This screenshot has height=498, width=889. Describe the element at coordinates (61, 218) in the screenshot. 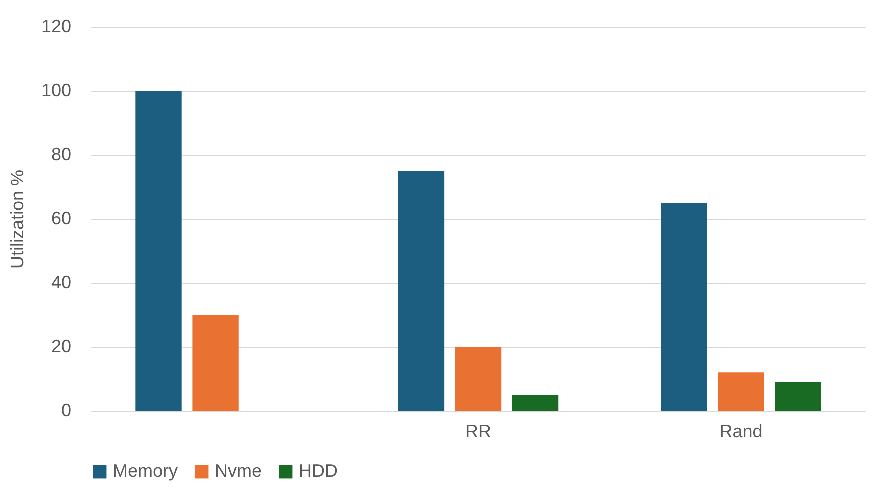

I see `y-tick-label: 60` at that location.